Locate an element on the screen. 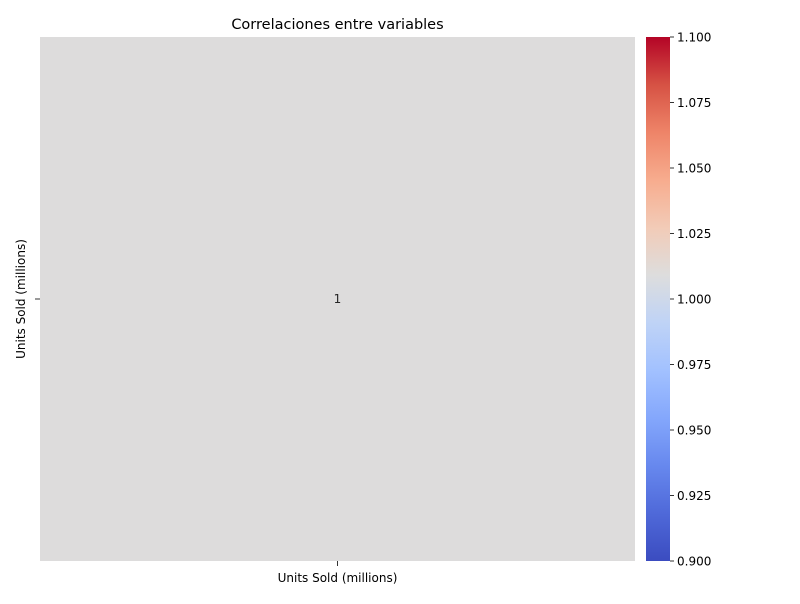 The height and width of the screenshot is (604, 800). colorbar-tick-label: 0.925 is located at coordinates (694, 496).